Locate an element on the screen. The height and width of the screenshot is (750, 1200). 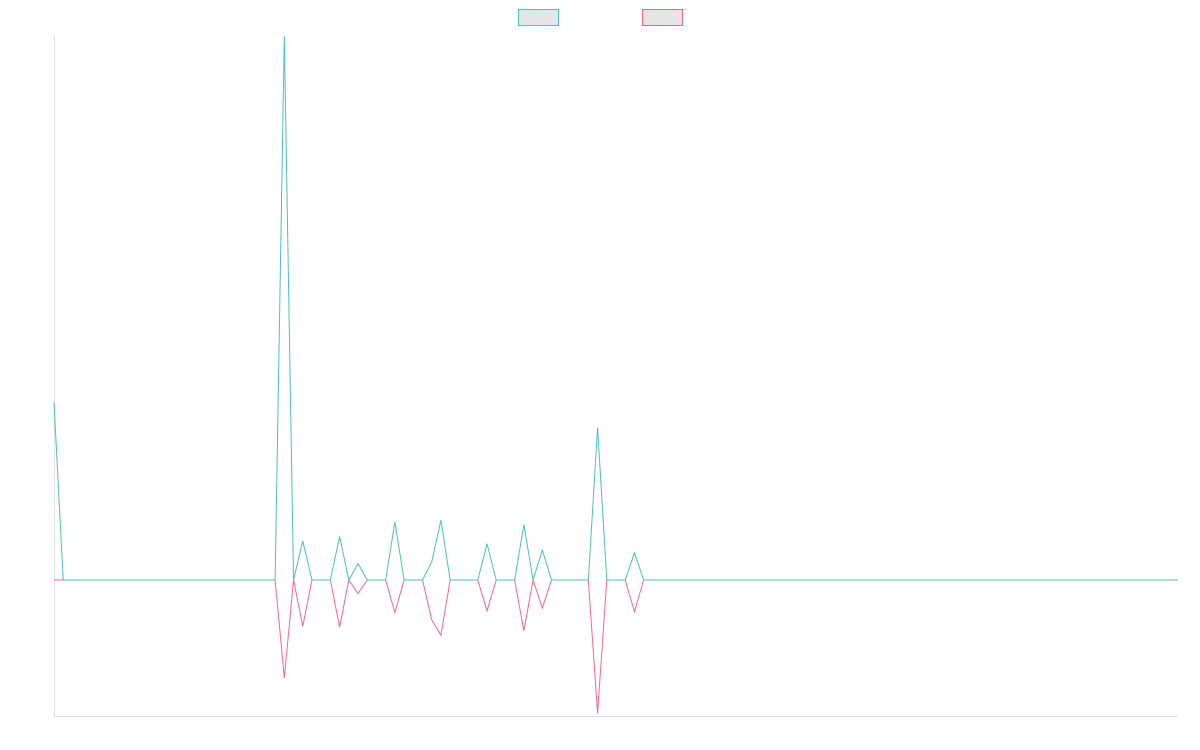
legend is located at coordinates (600, 17).